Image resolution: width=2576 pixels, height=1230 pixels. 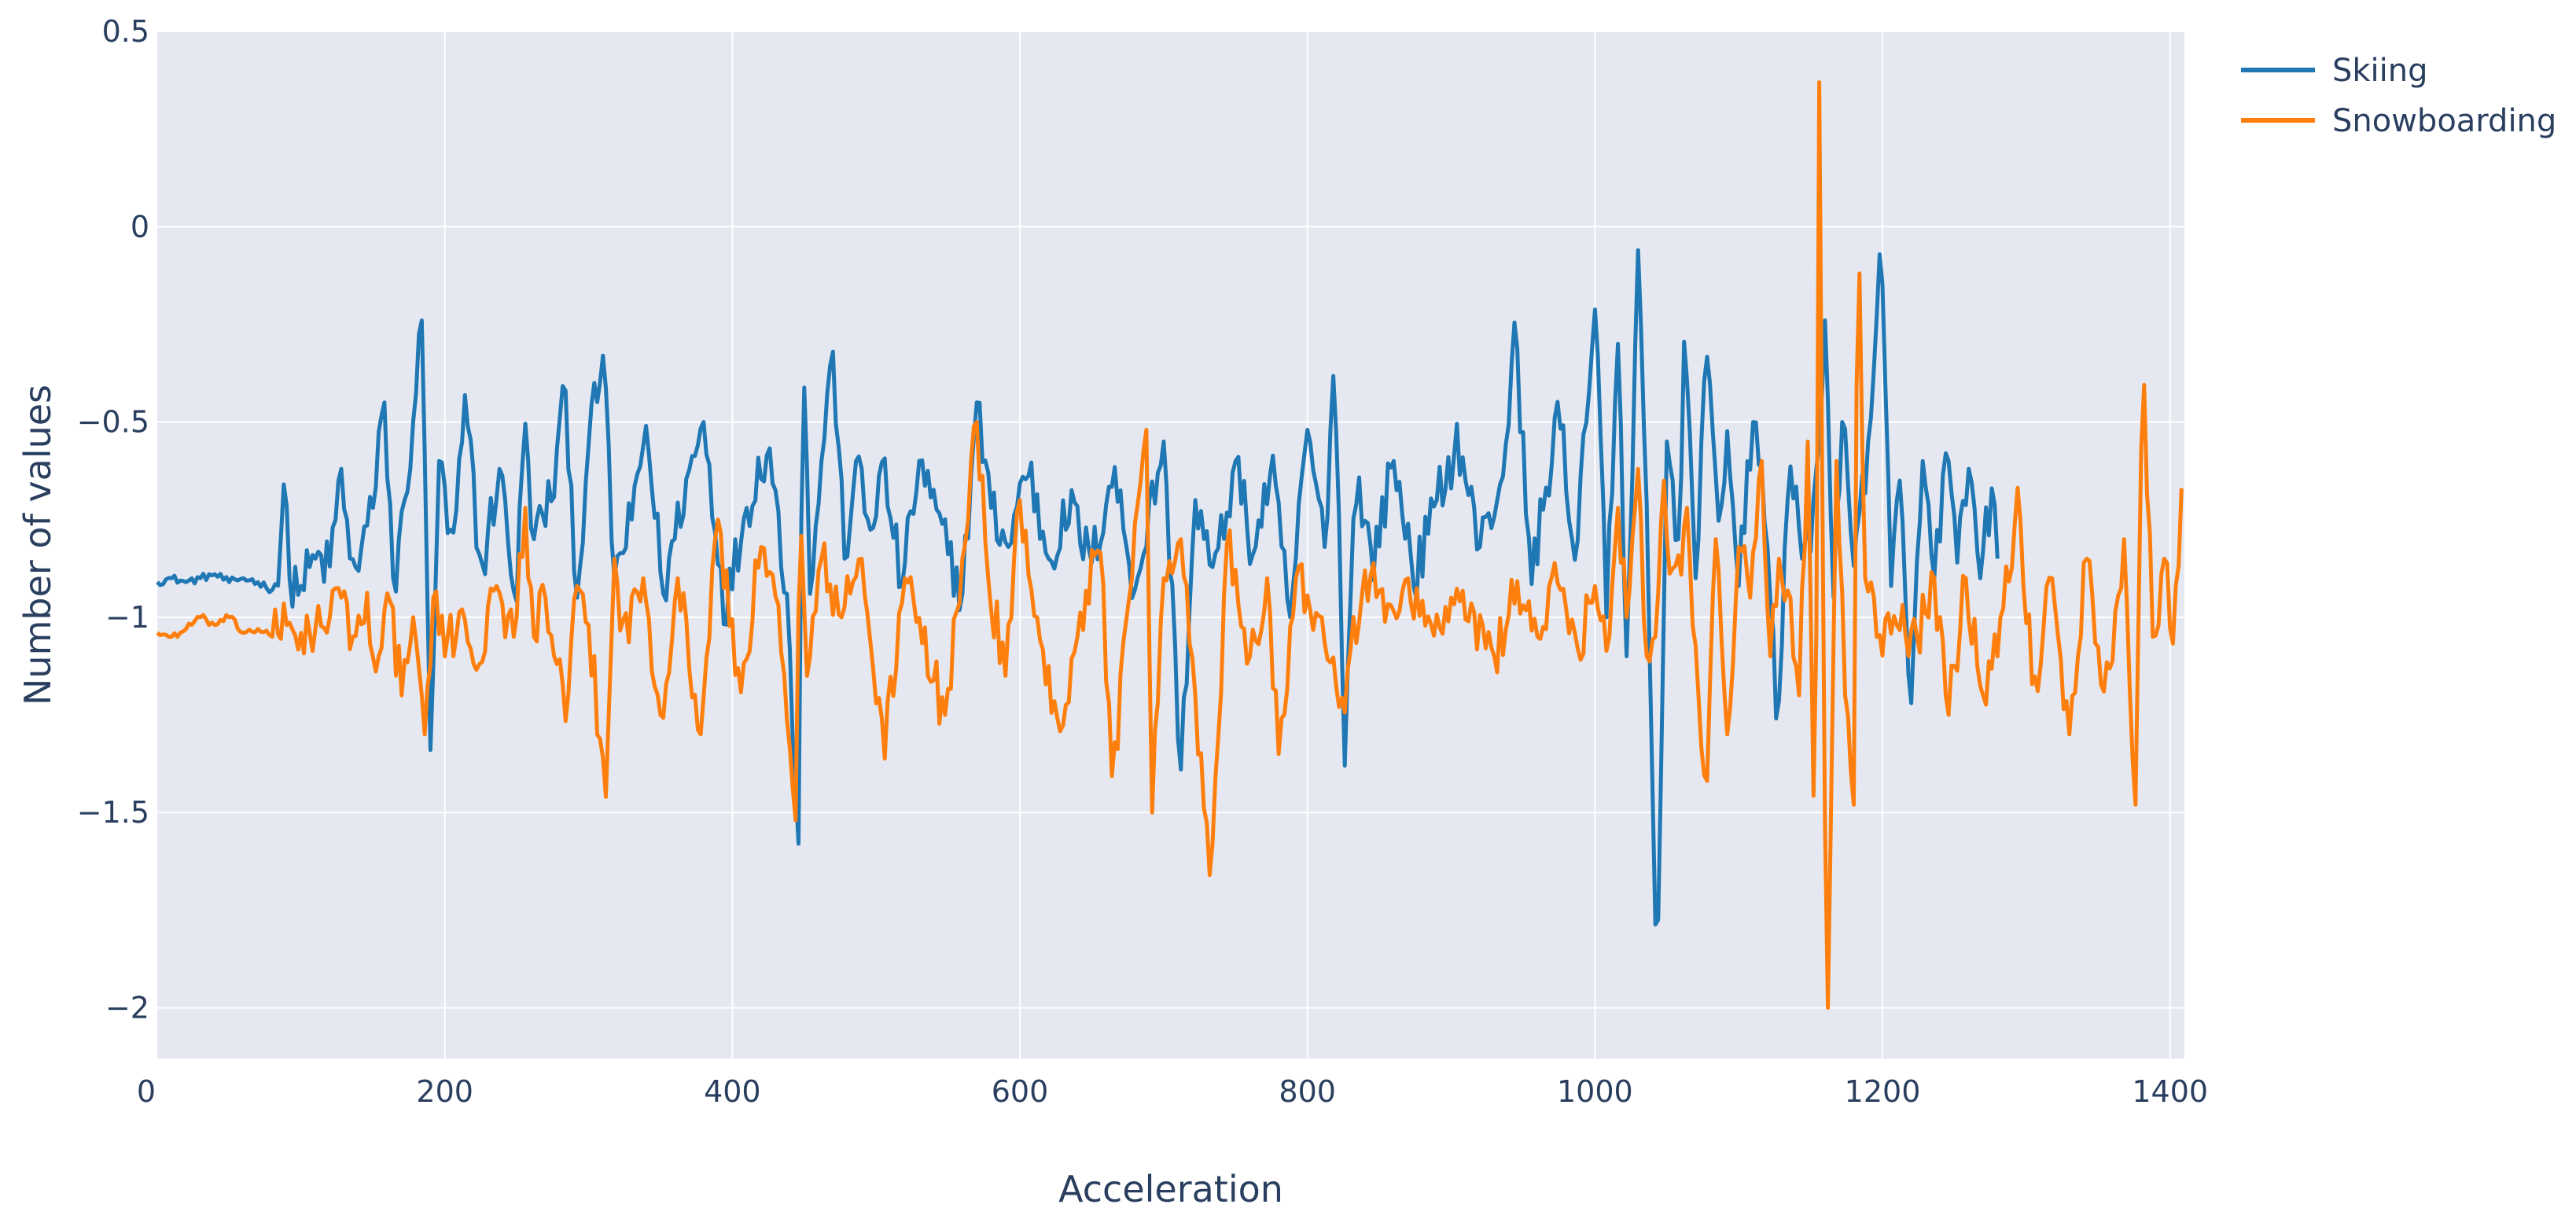 What do you see at coordinates (2170, 1091) in the screenshot?
I see `x-tick-label: 1400` at bounding box center [2170, 1091].